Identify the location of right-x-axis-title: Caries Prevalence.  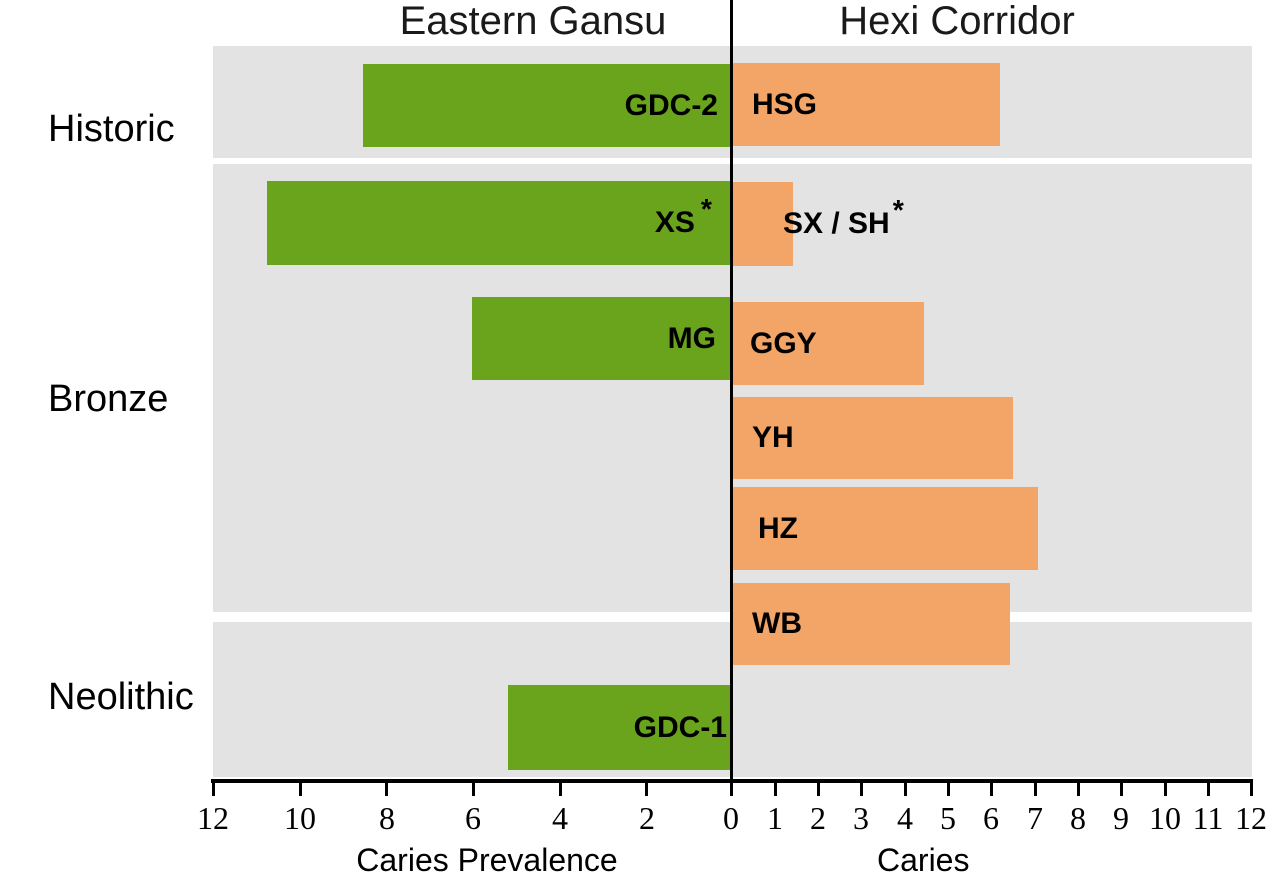
(957, 860).